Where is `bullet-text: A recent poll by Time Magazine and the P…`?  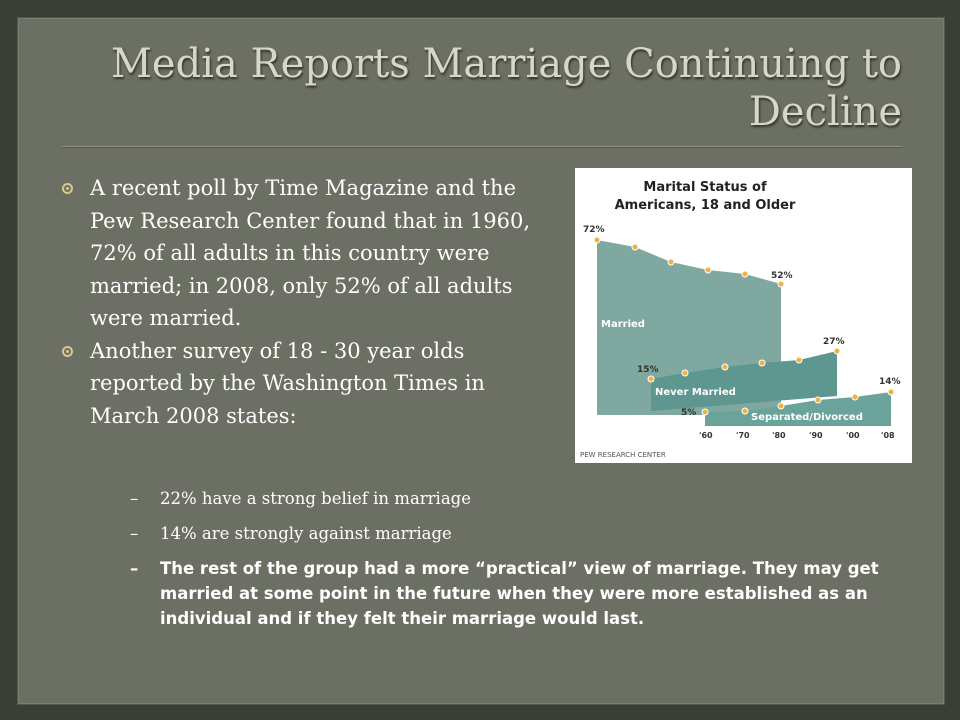
bullet-text: A recent poll by Time Magazine and the P… is located at coordinates (310, 253).